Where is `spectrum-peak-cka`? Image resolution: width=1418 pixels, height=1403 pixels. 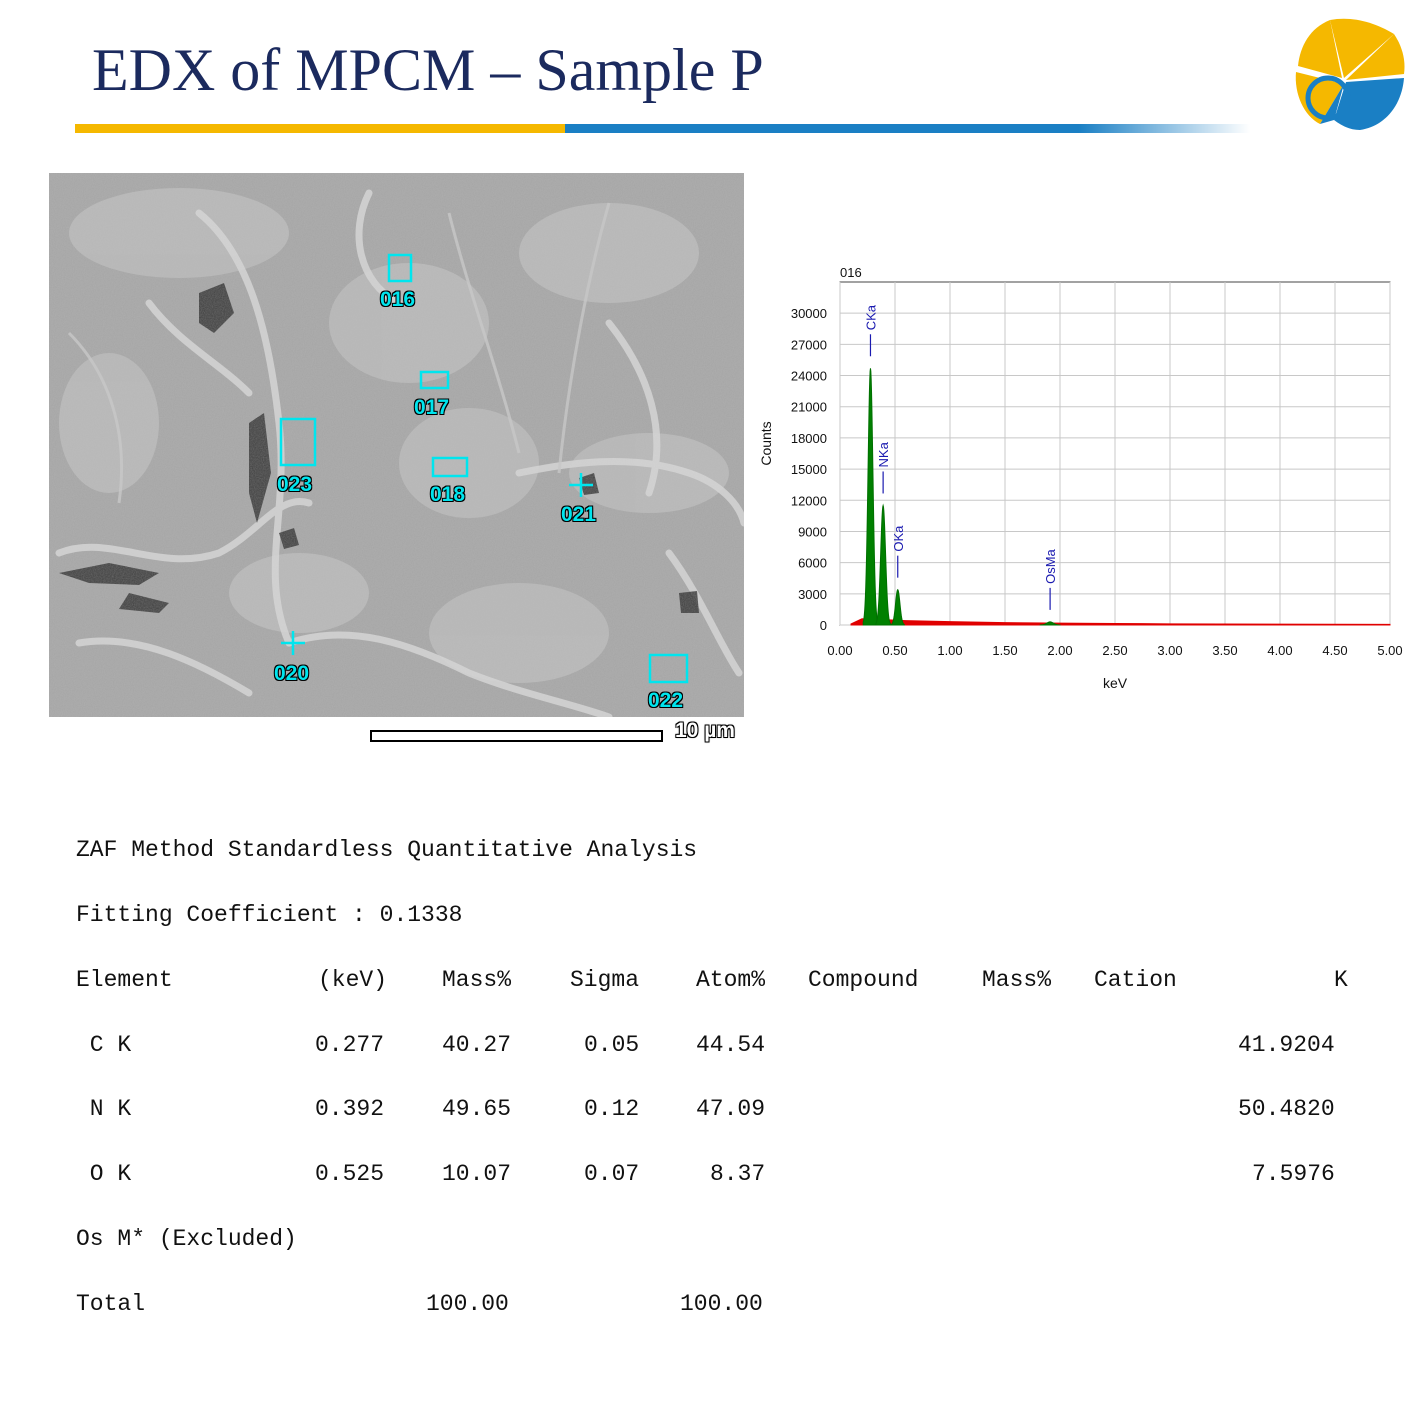 spectrum-peak-cka is located at coordinates (870, 497).